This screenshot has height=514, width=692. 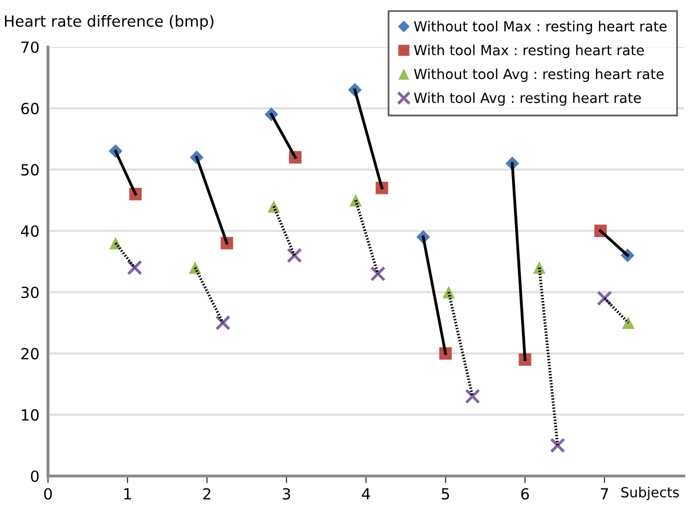 What do you see at coordinates (109, 22) in the screenshot?
I see `y-axis-title: Heart rate difference (bmp)` at bounding box center [109, 22].